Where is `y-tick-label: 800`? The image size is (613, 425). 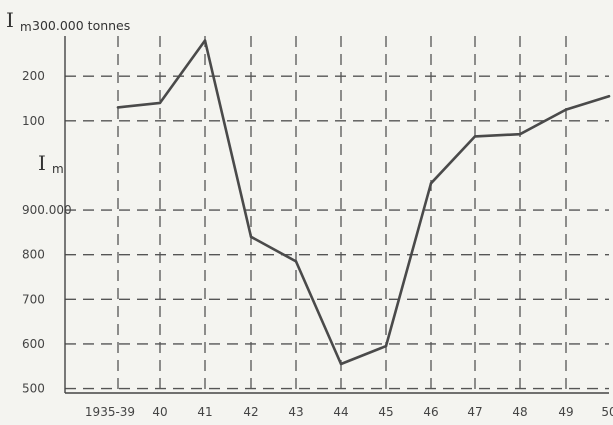
y-tick-label: 800 is located at coordinates (33, 255).